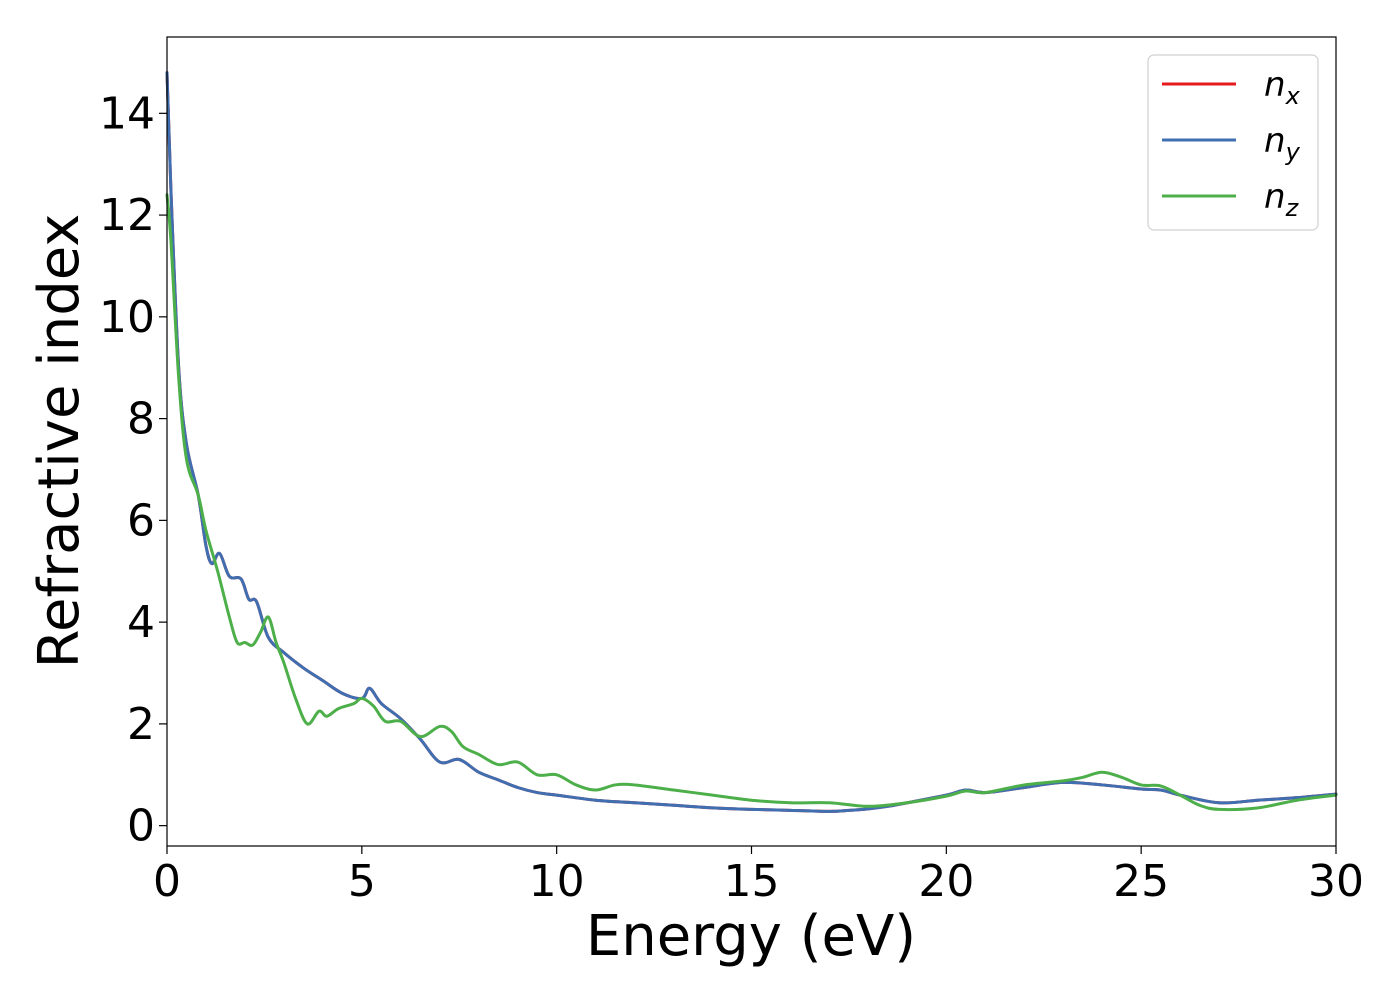 Image resolution: width=1400 pixels, height=1000 pixels. I want to click on legend-label-z: nz, so click(1282, 199).